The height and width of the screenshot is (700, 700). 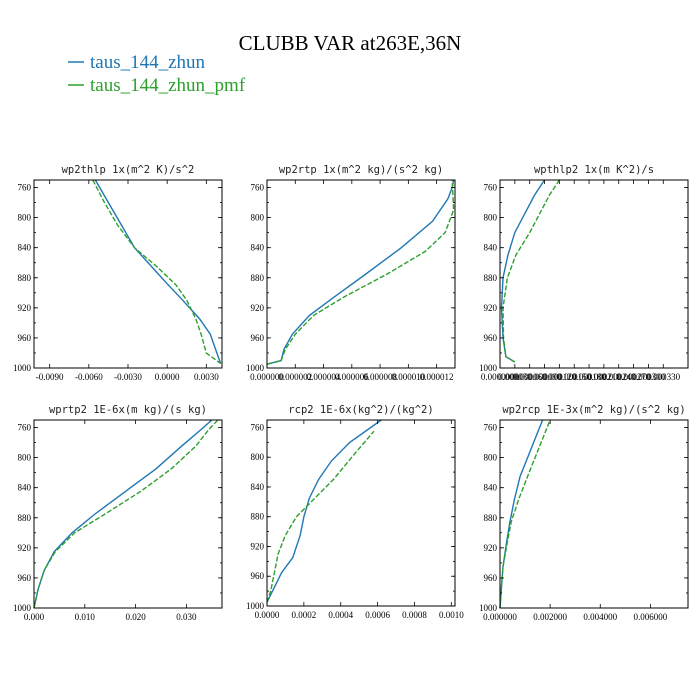 I want to click on panel-title: rcp2 1E-6x(kg^2)/(kg^2), so click(x=360, y=410).